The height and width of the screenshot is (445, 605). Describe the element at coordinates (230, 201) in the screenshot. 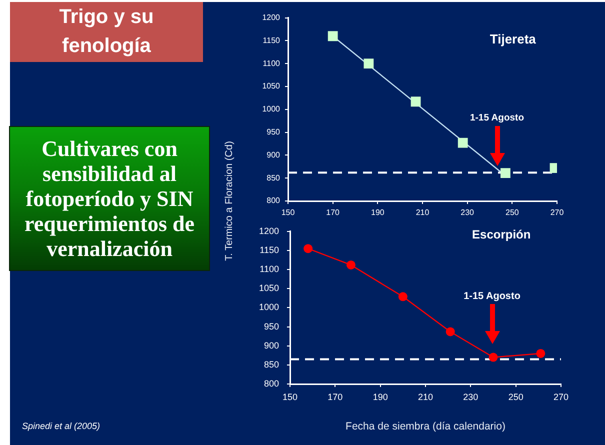

I see `y-axis-title: T. Termico a Floracion (Cd)` at that location.